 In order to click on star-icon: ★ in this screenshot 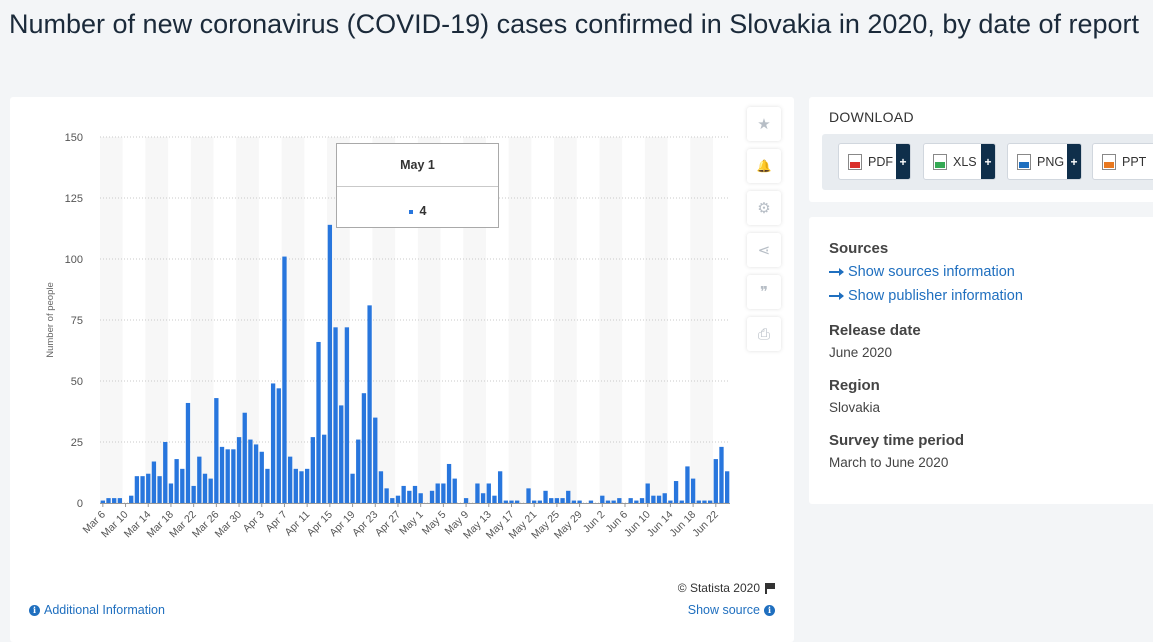, I will do `click(764, 124)`.